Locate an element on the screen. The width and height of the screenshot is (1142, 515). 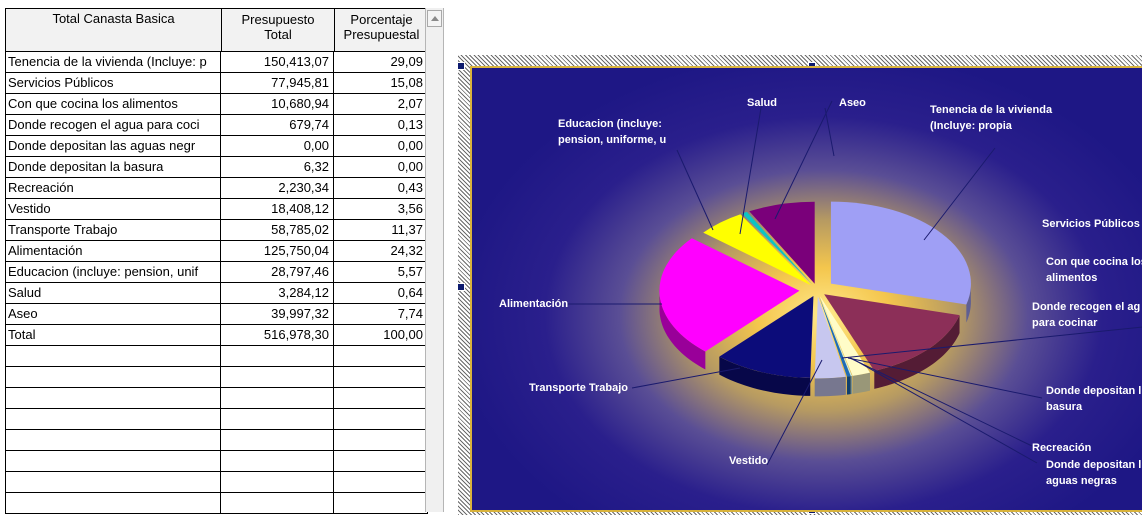
table-row: Salud 3,284,12 0,64 is located at coordinates (216, 293).